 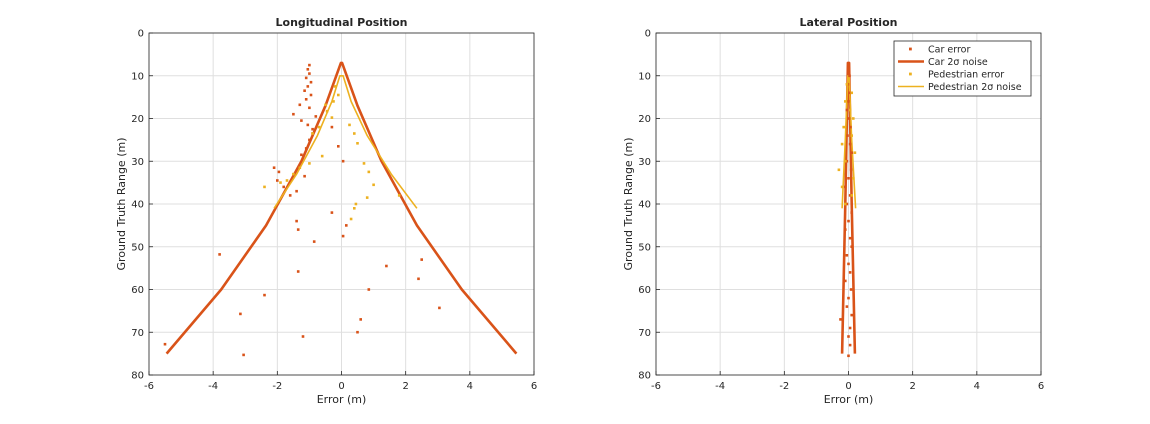 What do you see at coordinates (656, 386) in the screenshot?
I see `x-tick-label: -6` at bounding box center [656, 386].